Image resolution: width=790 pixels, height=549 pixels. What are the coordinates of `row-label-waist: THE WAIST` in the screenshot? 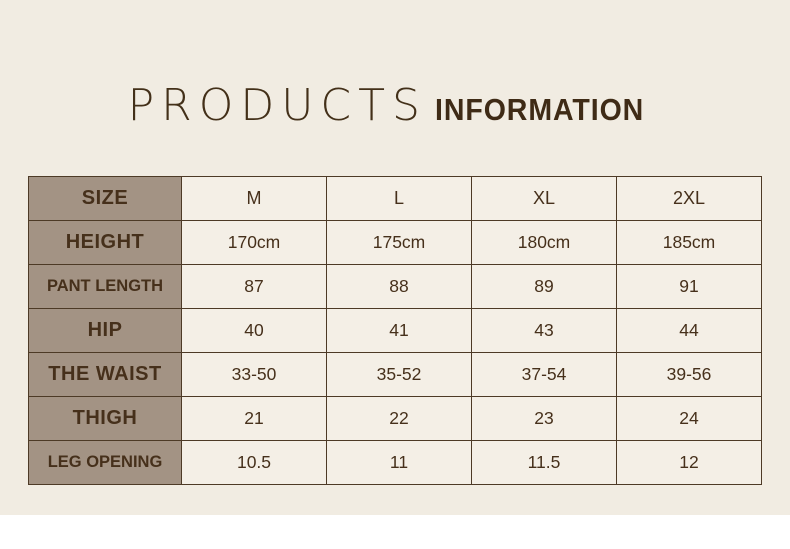 It's located at (105, 374).